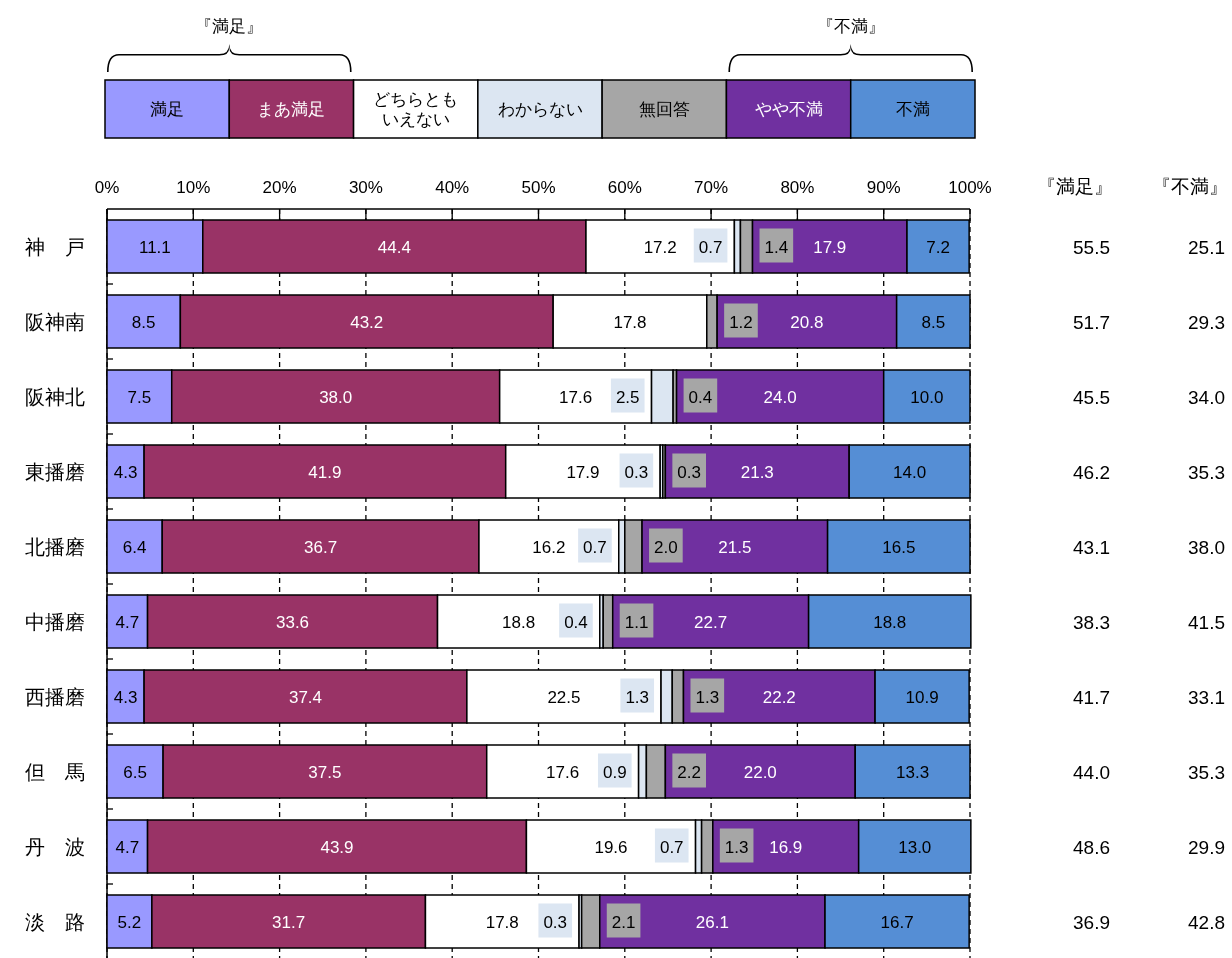 The height and width of the screenshot is (958, 1232). Describe the element at coordinates (564, 697) in the screenshot. I see `value-label: 22.5` at that location.